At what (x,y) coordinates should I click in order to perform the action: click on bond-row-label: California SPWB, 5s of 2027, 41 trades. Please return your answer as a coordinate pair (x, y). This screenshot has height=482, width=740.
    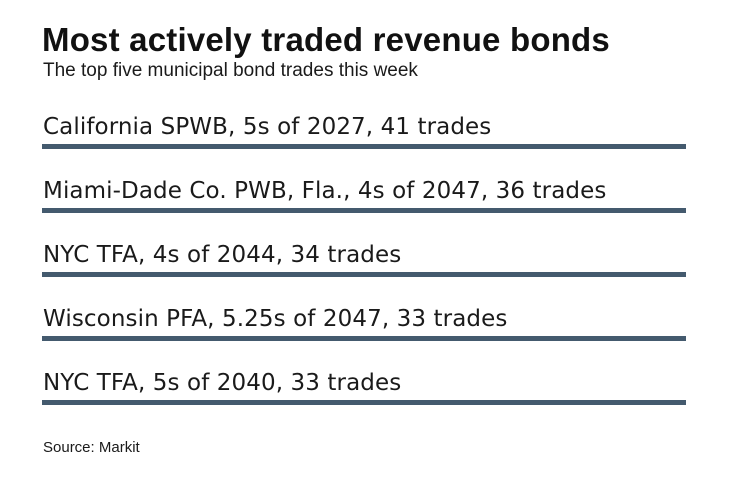
    Looking at the image, I should click on (267, 127).